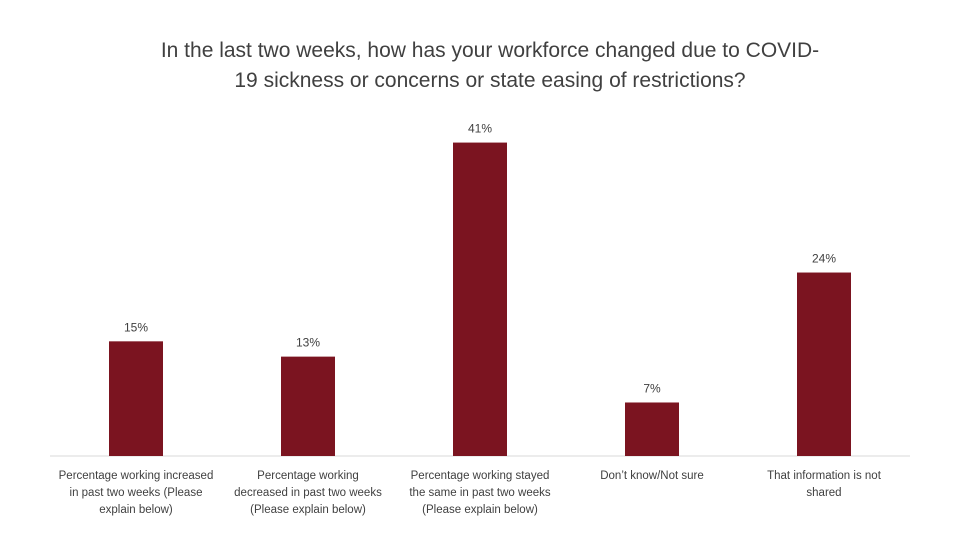 Image resolution: width=980 pixels, height=552 pixels. Describe the element at coordinates (480, 129) in the screenshot. I see `bar-value-label: 41%` at that location.